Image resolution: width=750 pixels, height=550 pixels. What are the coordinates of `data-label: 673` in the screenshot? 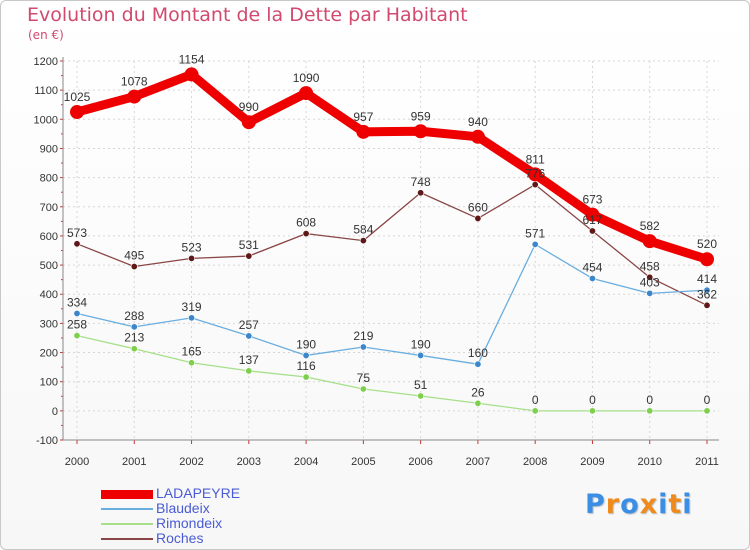 It's located at (592, 200).